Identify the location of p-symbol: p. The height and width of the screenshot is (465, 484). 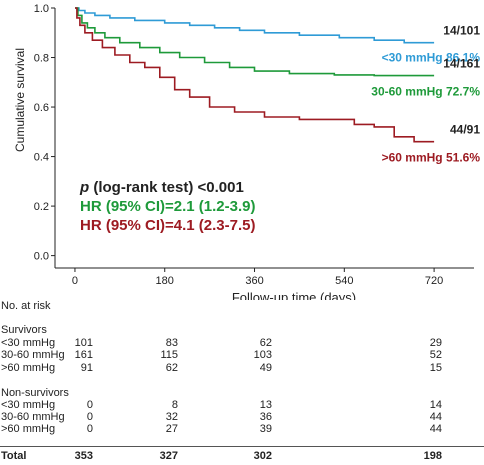
(84, 187).